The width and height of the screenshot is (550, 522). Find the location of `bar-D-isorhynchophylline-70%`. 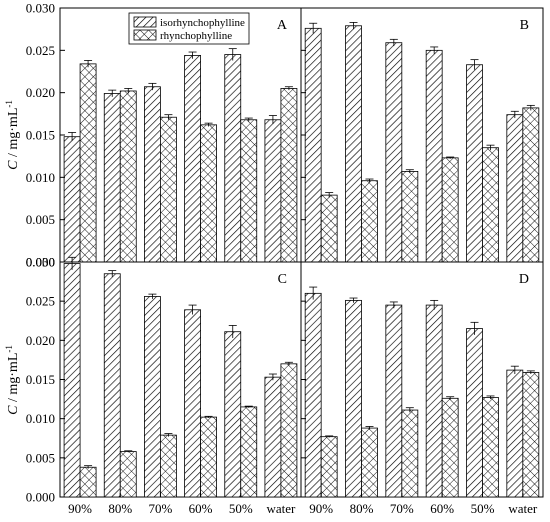

bar-D-isorhynchophylline-70% is located at coordinates (394, 401).